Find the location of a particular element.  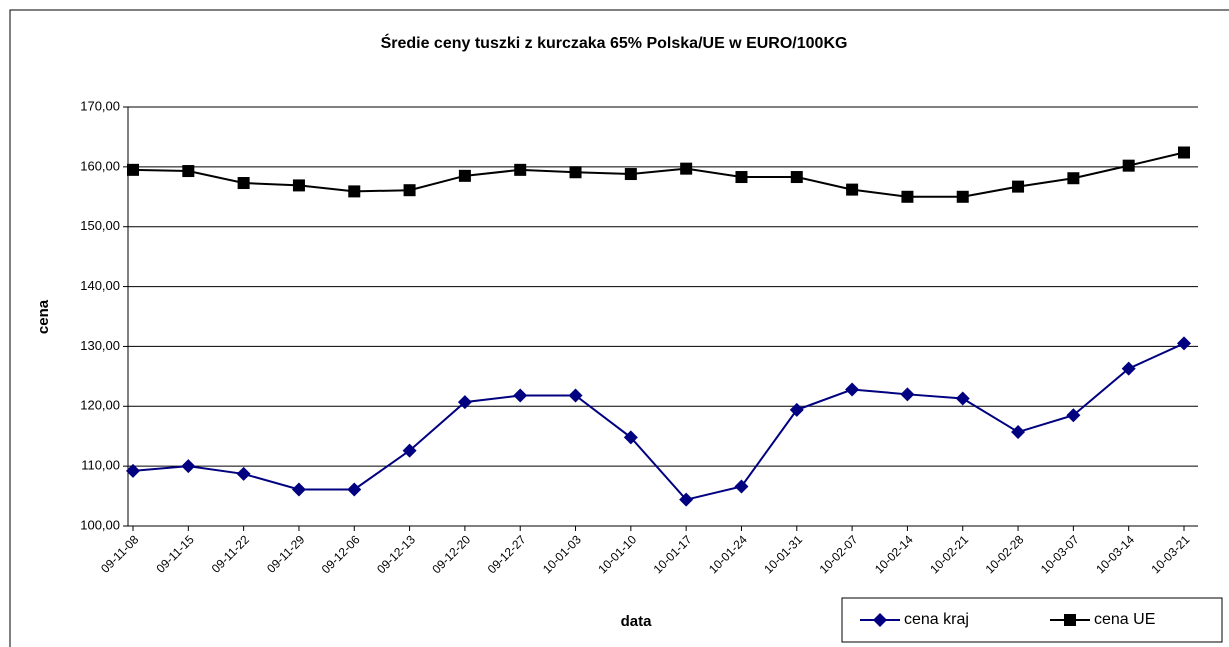

y-tick-label: 130,00 is located at coordinates (100, 345).